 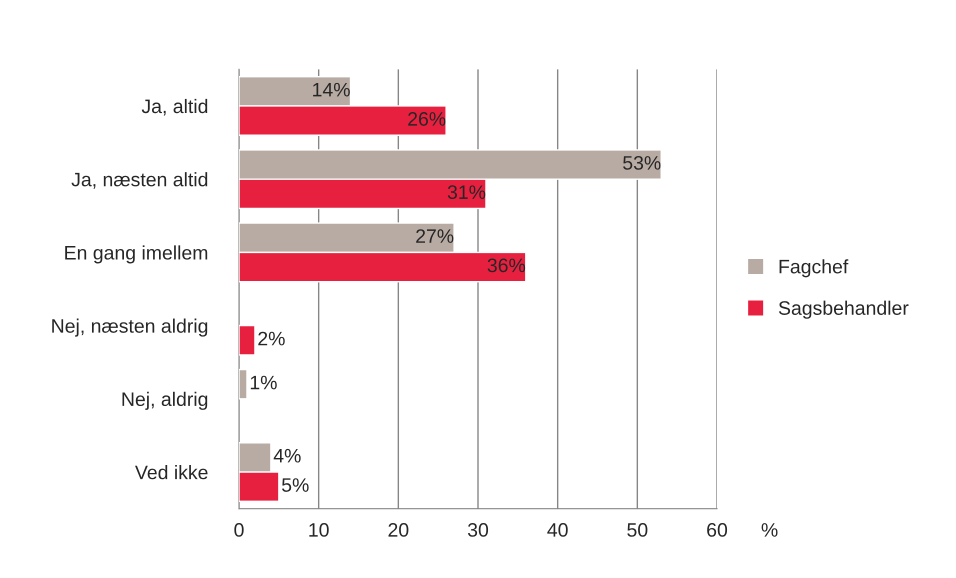 I want to click on x-tick-label: 20, so click(x=398, y=530).